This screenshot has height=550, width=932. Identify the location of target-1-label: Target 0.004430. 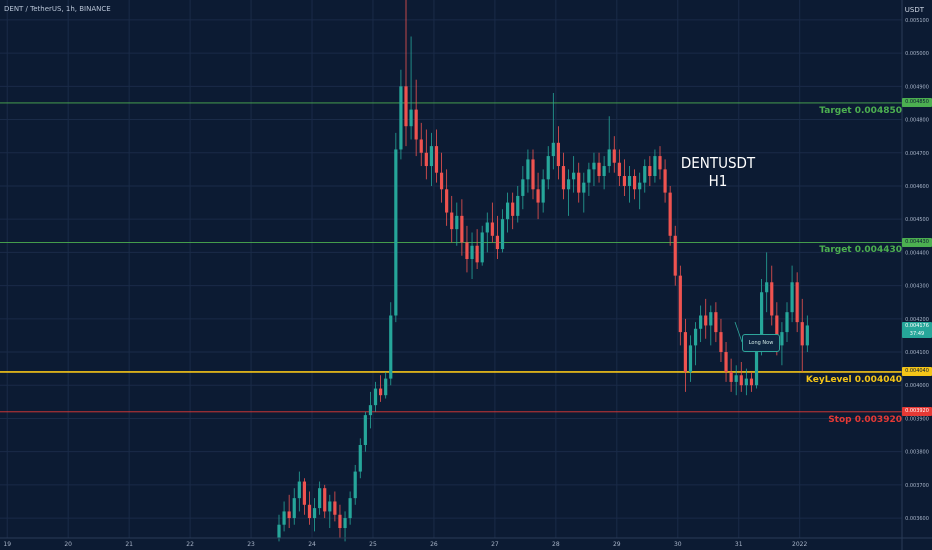
(860, 250).